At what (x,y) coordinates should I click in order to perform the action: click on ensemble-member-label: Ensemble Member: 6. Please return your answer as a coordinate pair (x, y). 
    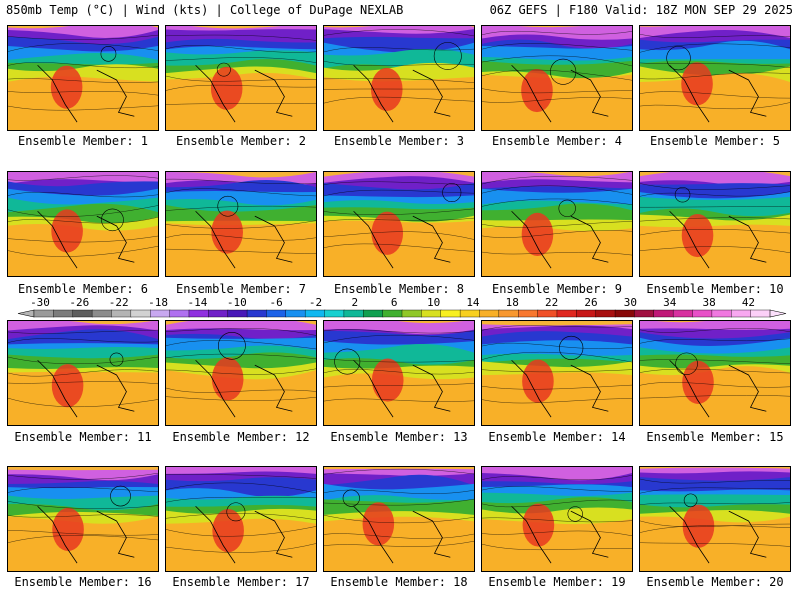
    Looking at the image, I should click on (83, 289).